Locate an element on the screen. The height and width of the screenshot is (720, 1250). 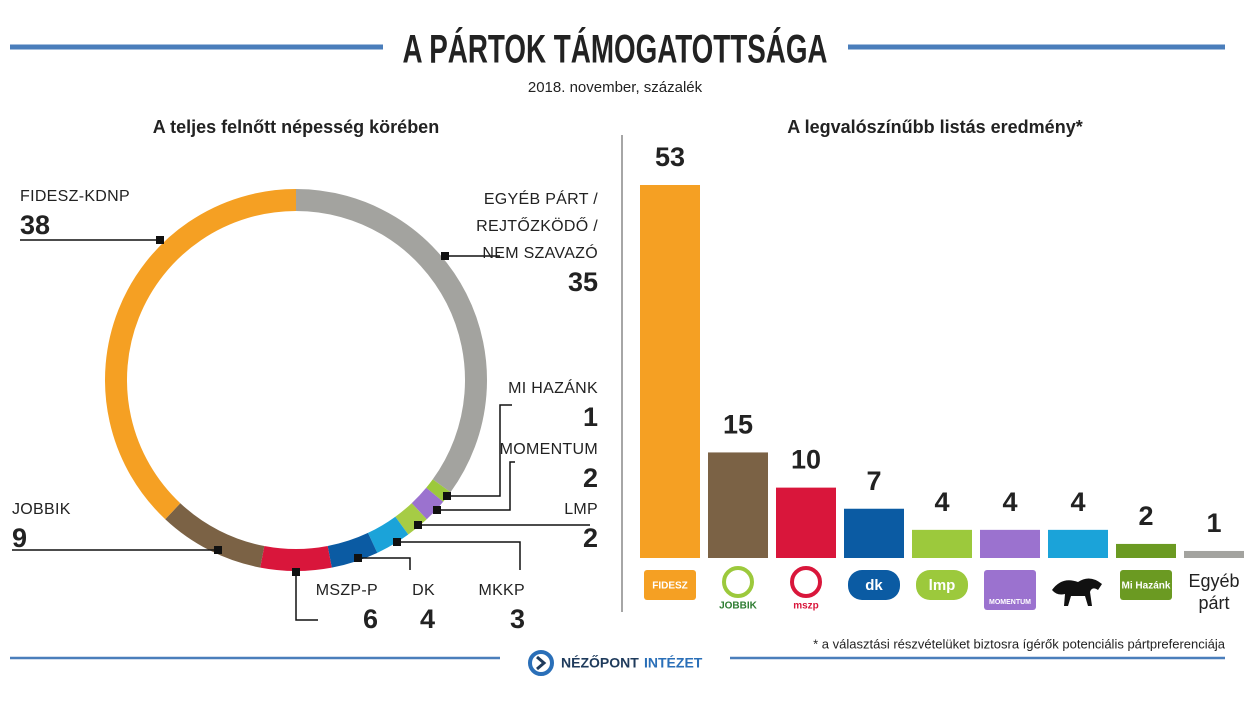
chart-title: A teljes felnőtt népesség körében is located at coordinates (296, 127).